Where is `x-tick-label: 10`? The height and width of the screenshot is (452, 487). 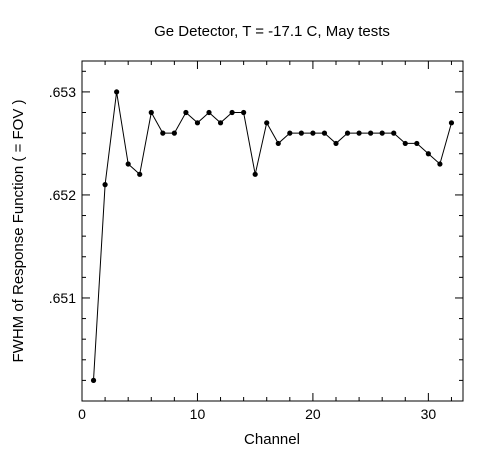
x-tick-label: 10 is located at coordinates (198, 414).